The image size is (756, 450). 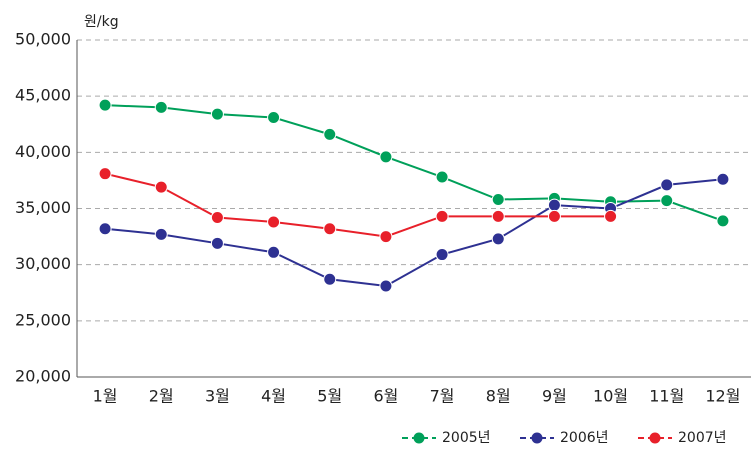 I want to click on x-tick-label: 3월, so click(x=217, y=396).